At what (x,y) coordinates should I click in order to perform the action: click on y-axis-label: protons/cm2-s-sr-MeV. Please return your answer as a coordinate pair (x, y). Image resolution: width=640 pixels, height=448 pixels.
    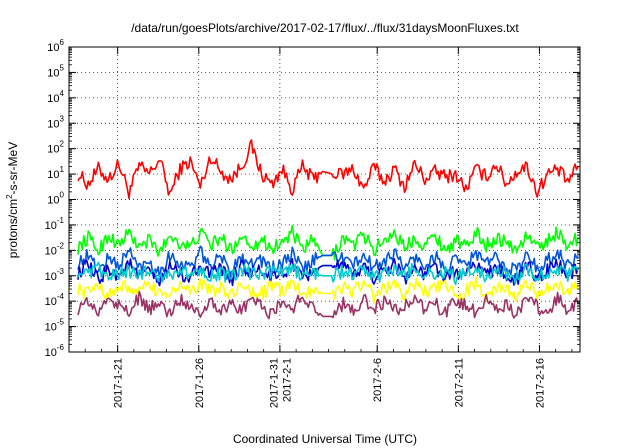
    Looking at the image, I should click on (12, 200).